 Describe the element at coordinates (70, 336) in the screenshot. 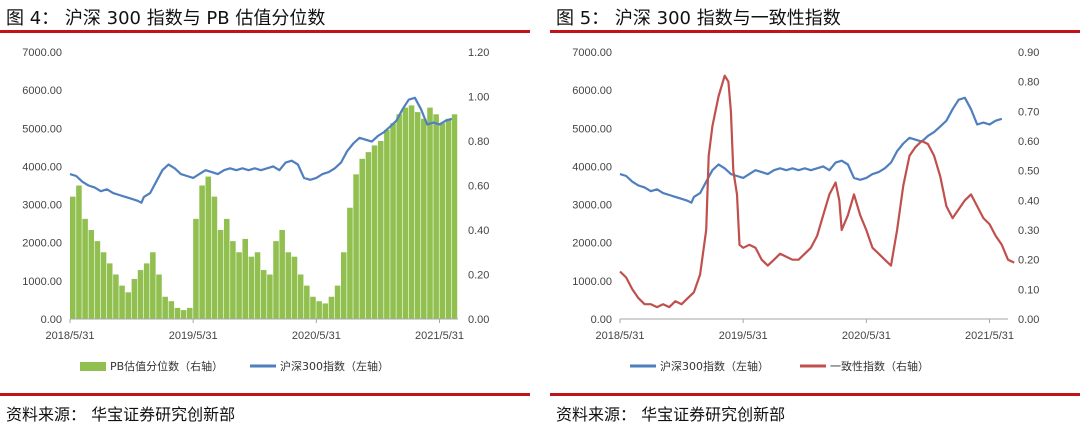

I see `x-tick-label: 2018/5/31` at that location.